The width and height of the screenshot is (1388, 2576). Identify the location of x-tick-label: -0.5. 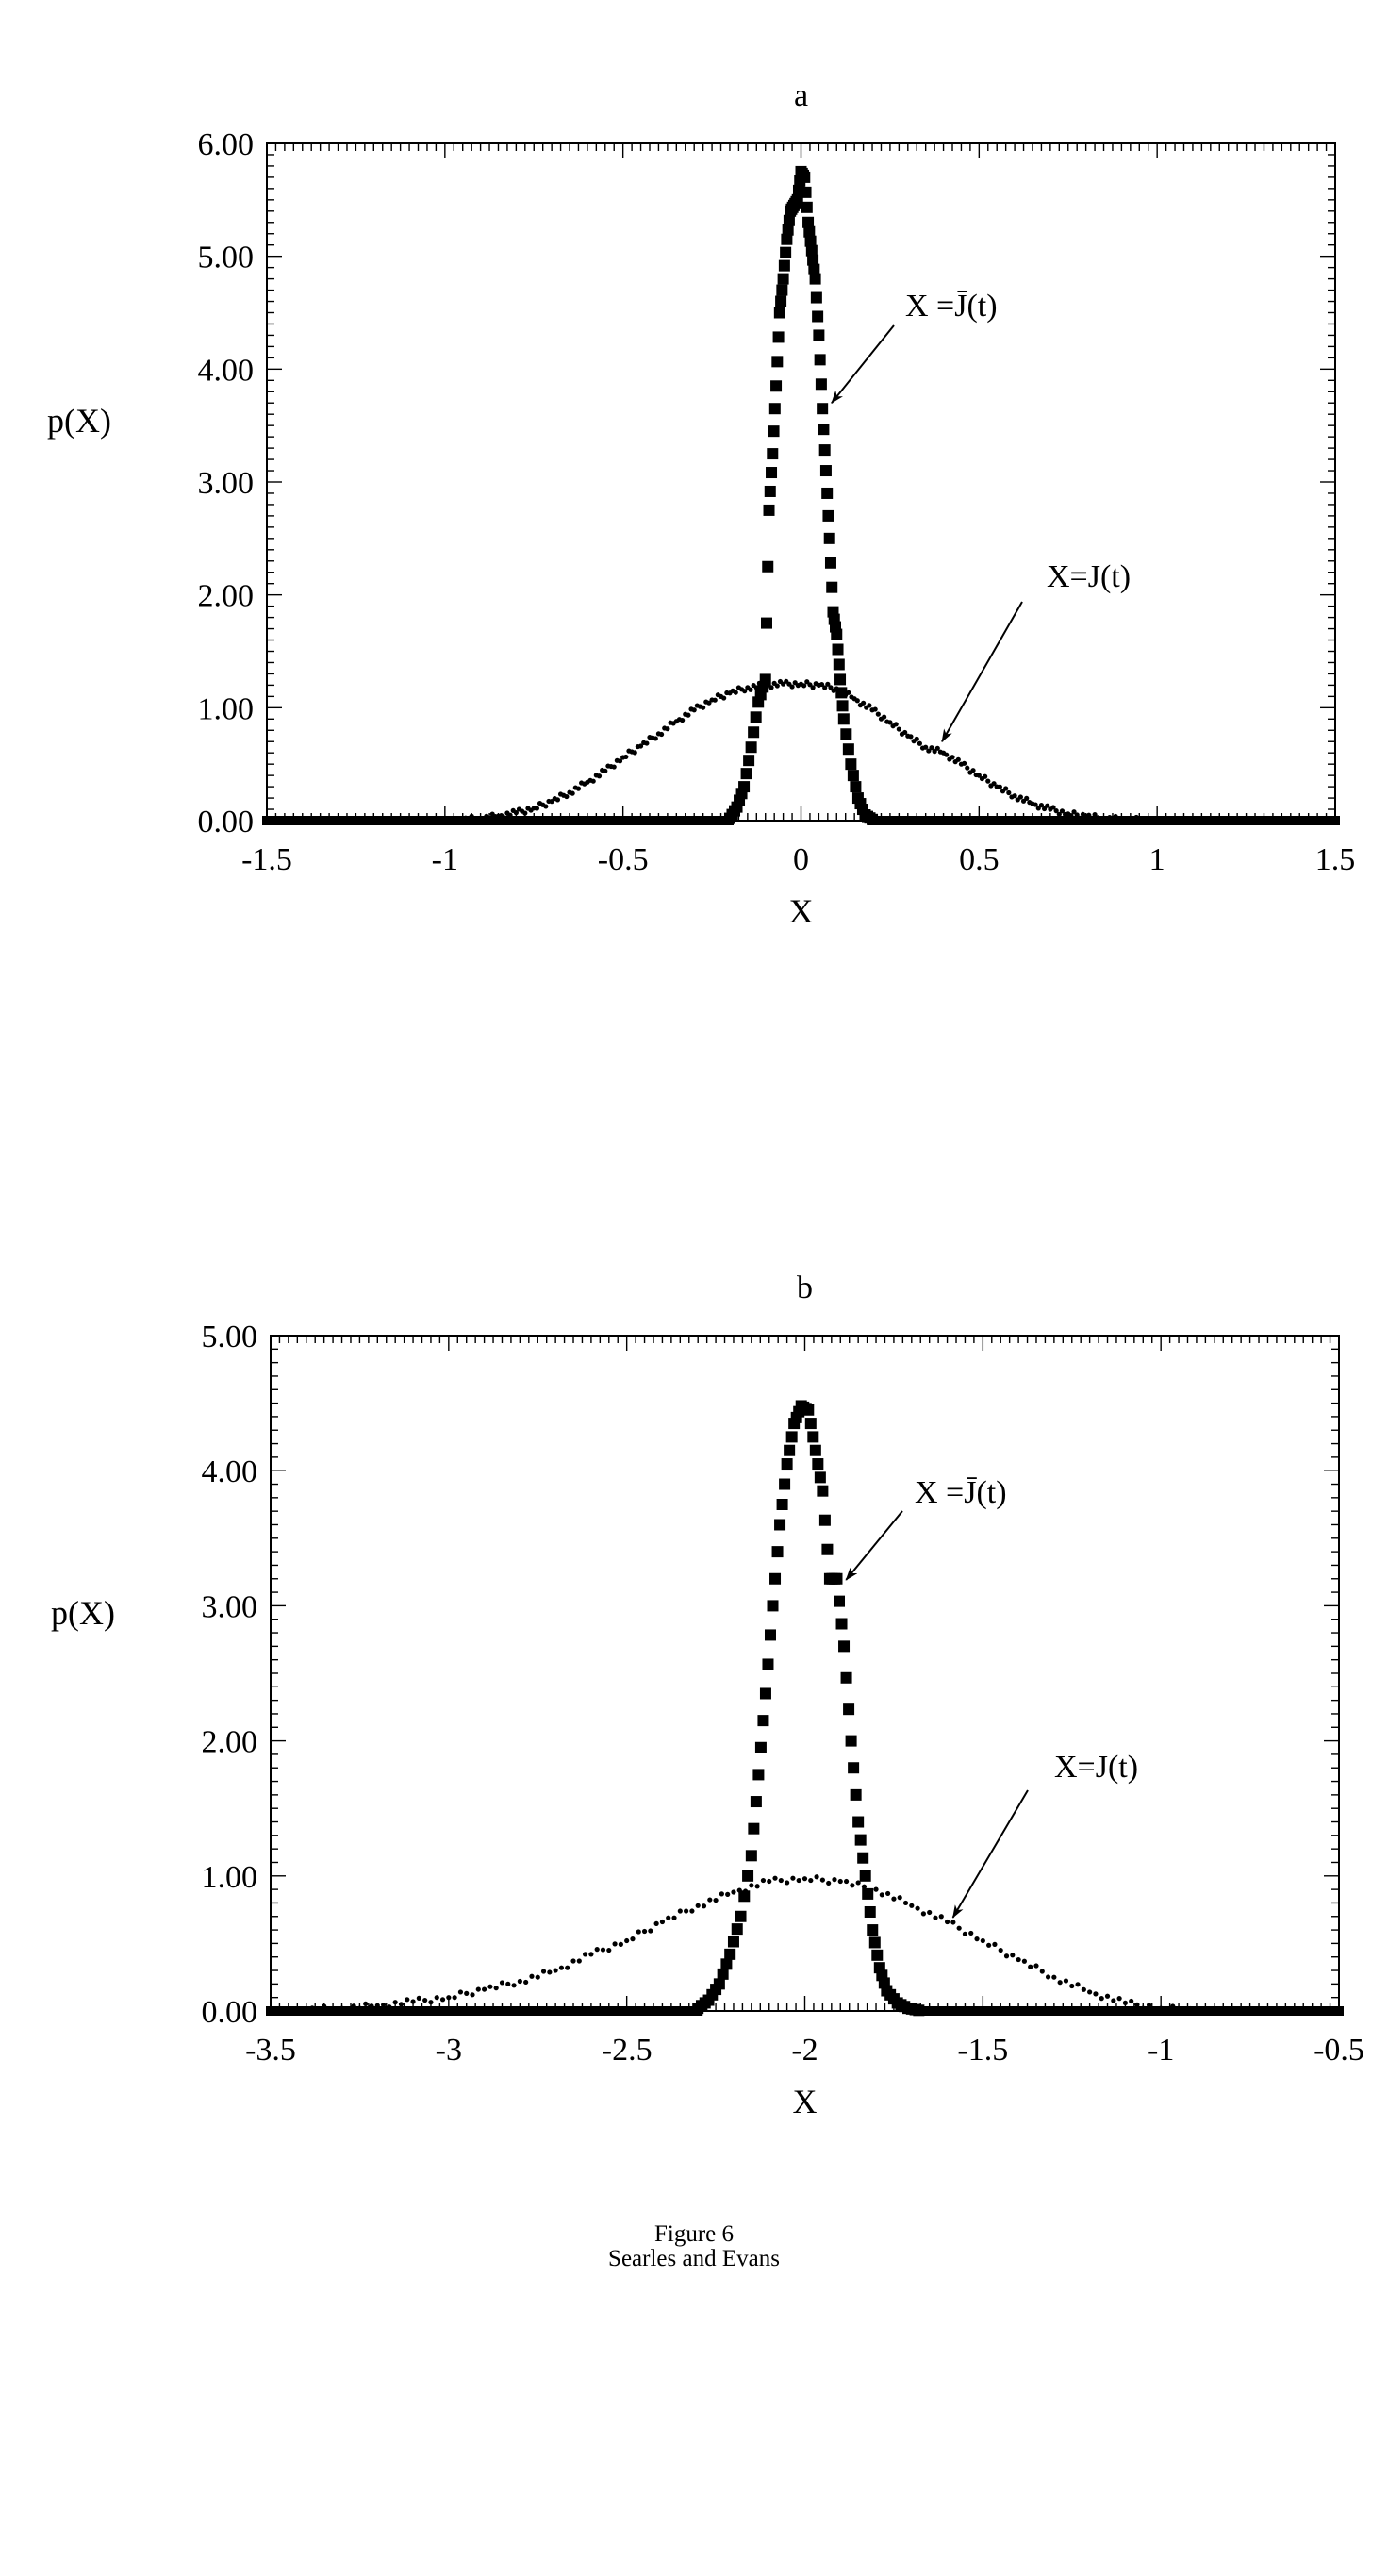
(623, 859).